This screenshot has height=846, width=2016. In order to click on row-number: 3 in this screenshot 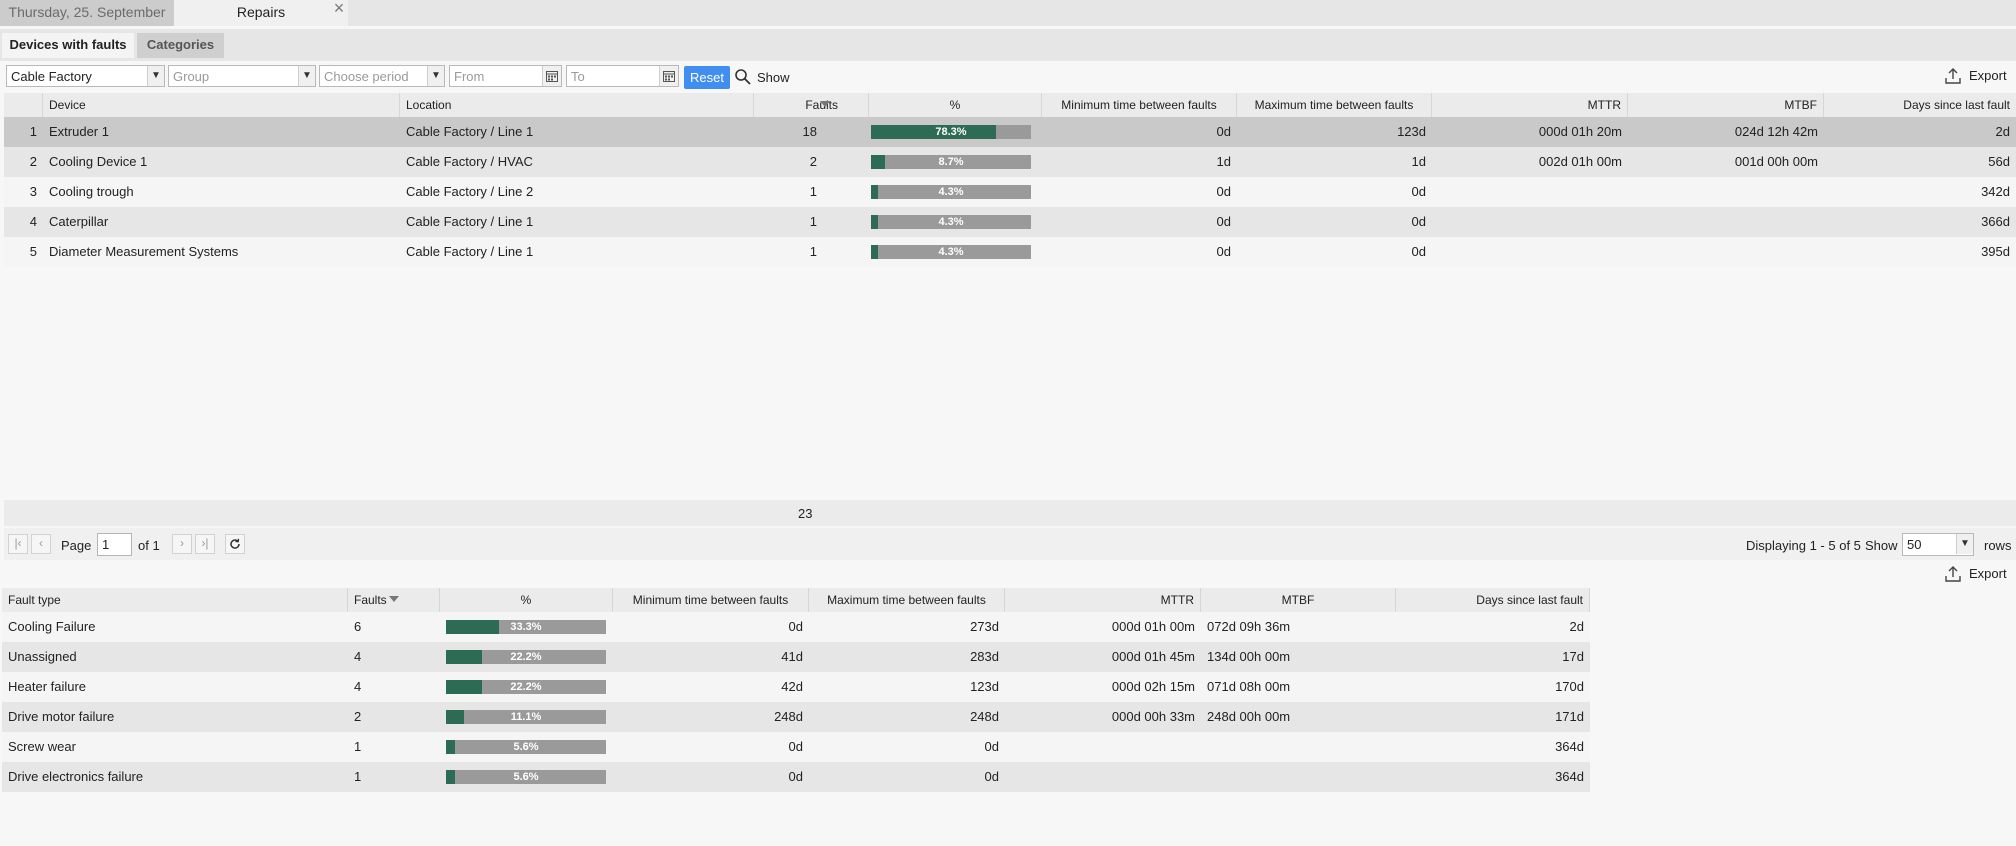, I will do `click(33, 191)`.